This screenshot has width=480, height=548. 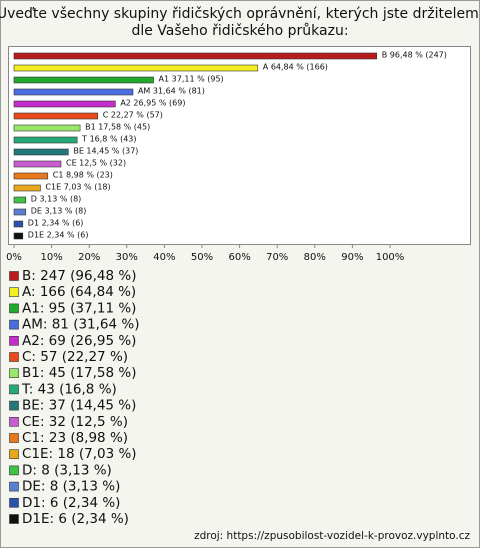 What do you see at coordinates (81, 325) in the screenshot?
I see `legend-label: AM: 81 (31,64 %)` at bounding box center [81, 325].